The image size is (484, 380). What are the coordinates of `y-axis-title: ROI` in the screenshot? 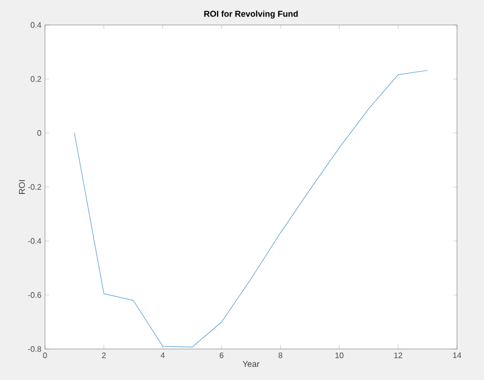 It's located at (21, 187).